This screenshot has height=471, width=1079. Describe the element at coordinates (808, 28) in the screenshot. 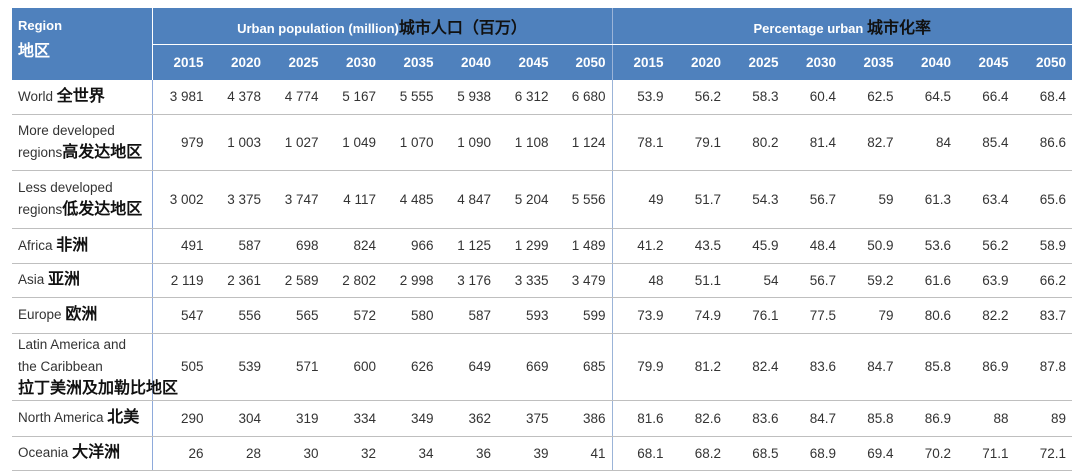

I see `pct-en: Percentage urban` at that location.